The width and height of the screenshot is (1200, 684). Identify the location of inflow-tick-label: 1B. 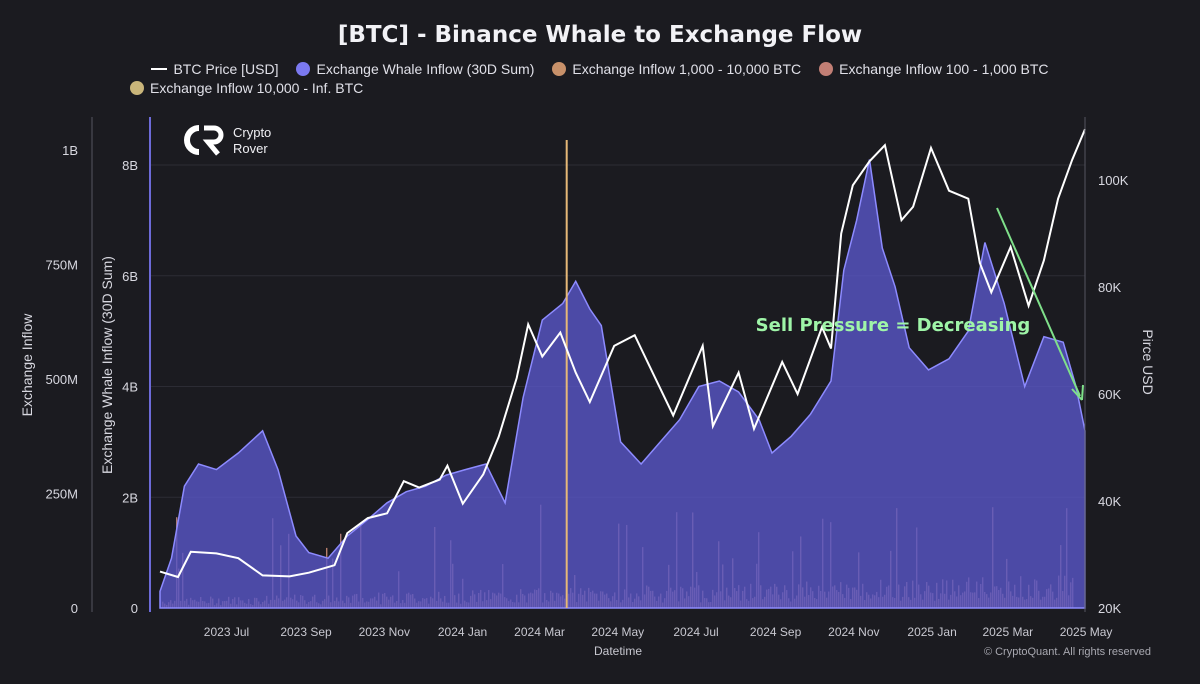
(70, 150).